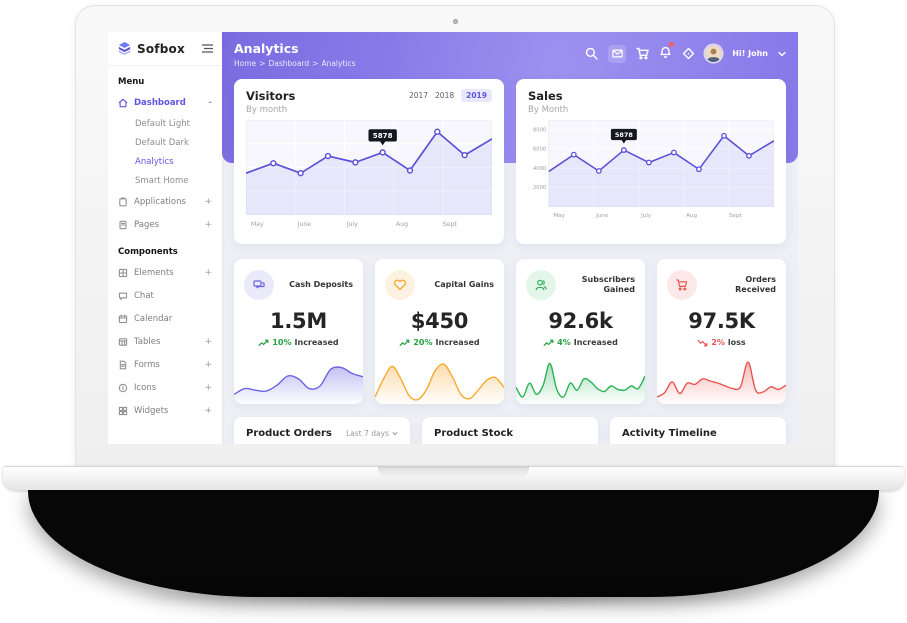 The image size is (907, 623). Describe the element at coordinates (298, 321) in the screenshot. I see `stat-value: 1.5M` at that location.